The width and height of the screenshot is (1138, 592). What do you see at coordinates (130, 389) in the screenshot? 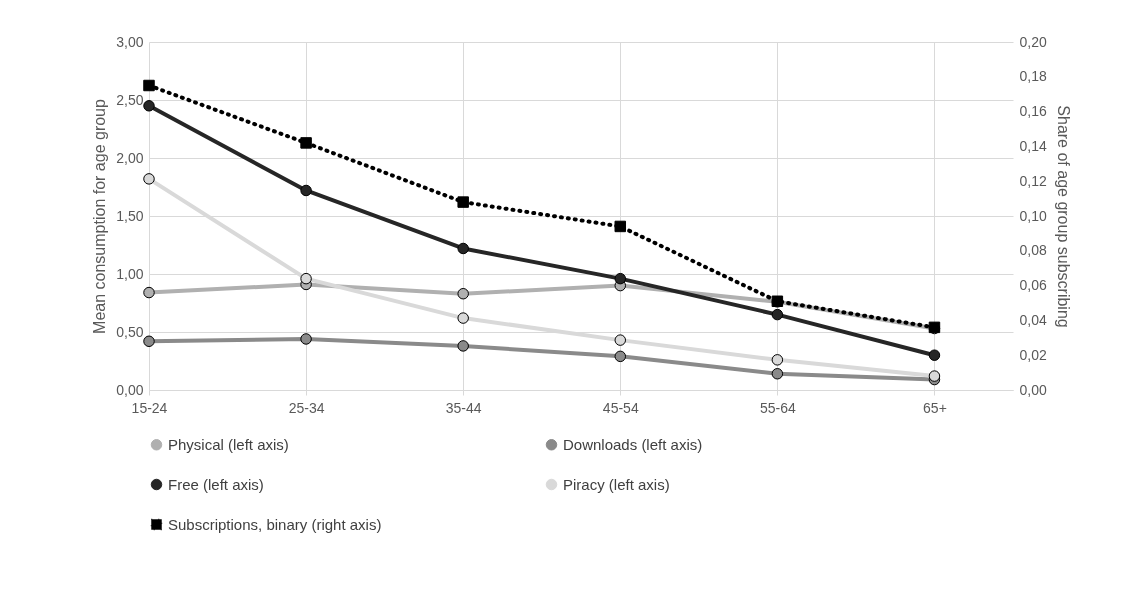
I see `y-tick-label: 0,00` at bounding box center [130, 389].